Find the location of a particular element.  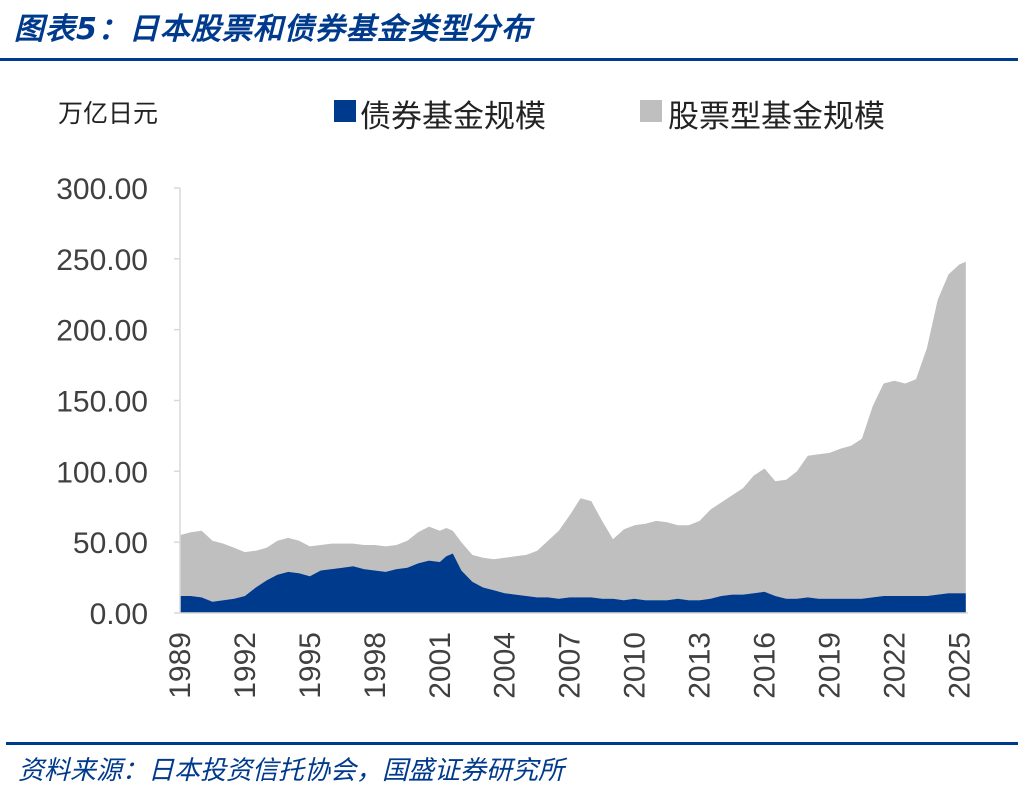

y-axis: 0.00 50.00 100.00 150.00 200.00 250.00 300.00 is located at coordinates (118, 402).